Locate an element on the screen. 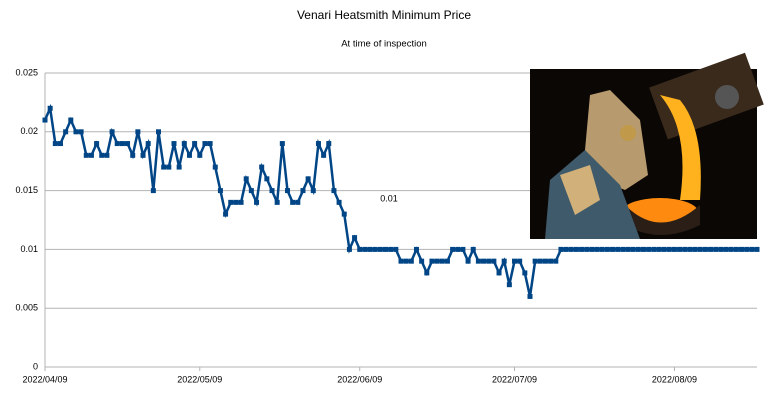 Image resolution: width=768 pixels, height=407 pixels. y-tick-label: 0.01 is located at coordinates (29, 249).